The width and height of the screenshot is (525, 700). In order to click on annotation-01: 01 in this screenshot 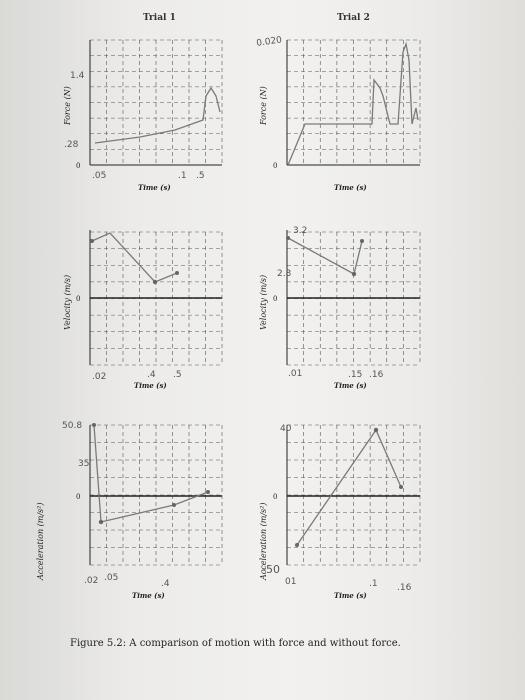, I will do `click(290, 582)`.